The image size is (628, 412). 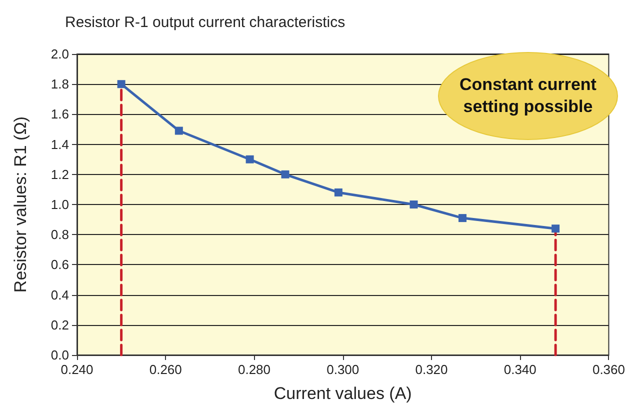 What do you see at coordinates (59, 174) in the screenshot?
I see `y-tick-label: 1.2` at bounding box center [59, 174].